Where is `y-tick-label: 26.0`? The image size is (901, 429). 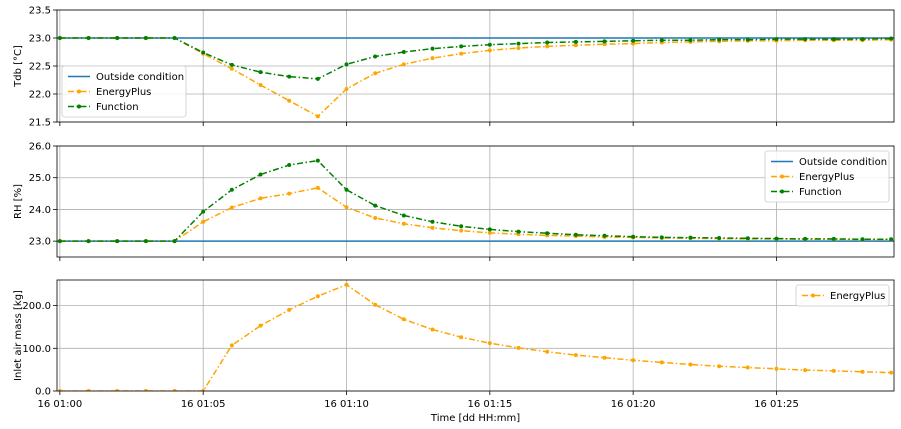 y-tick-label: 26.0 is located at coordinates (40, 147).